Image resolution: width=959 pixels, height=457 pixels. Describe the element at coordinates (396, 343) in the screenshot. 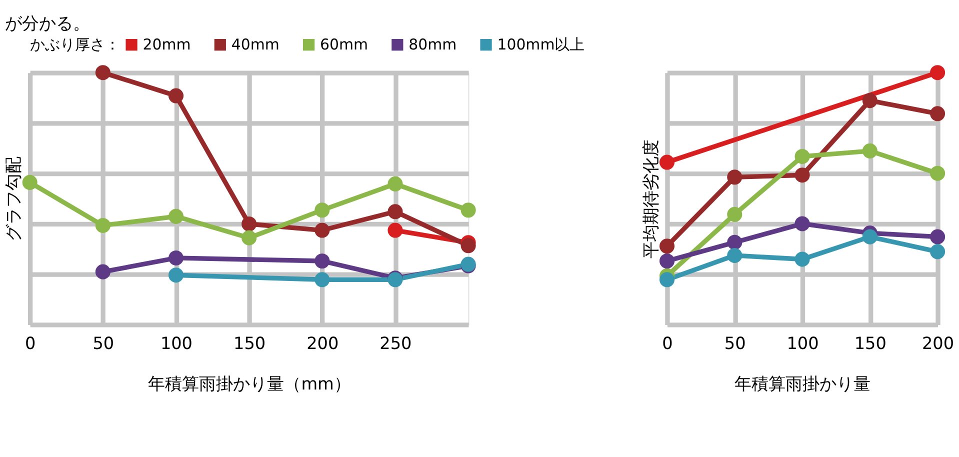

I see `x-tick-label: 250` at that location.